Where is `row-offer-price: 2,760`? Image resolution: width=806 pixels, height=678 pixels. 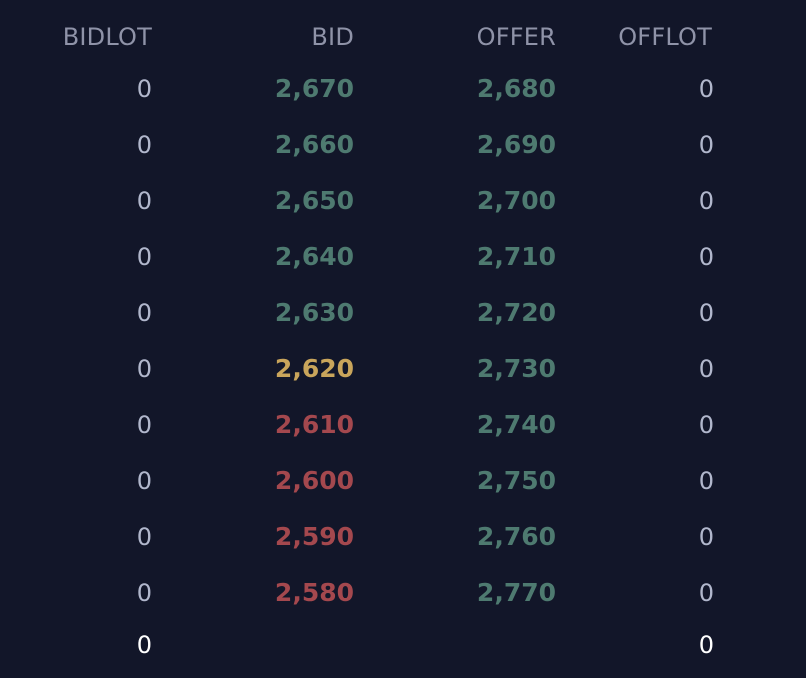 row-offer-price: 2,760 is located at coordinates (516, 536).